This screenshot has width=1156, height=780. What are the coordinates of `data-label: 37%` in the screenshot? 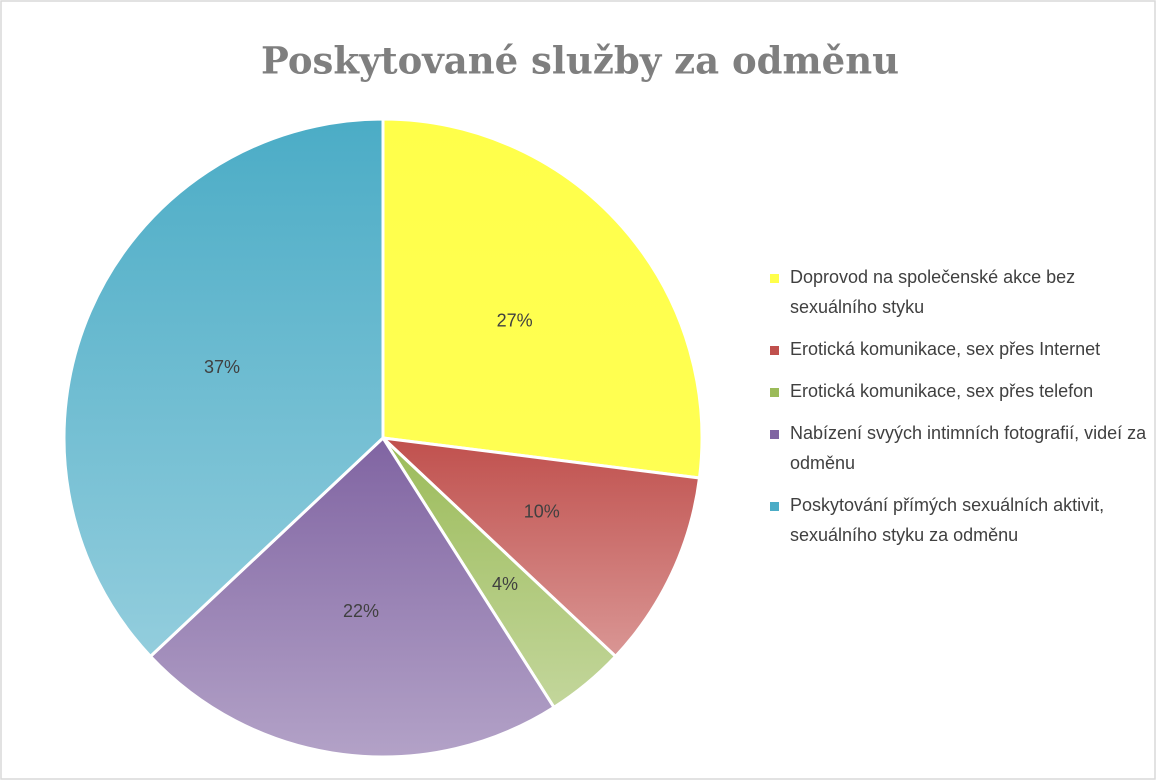 It's located at (222, 367).